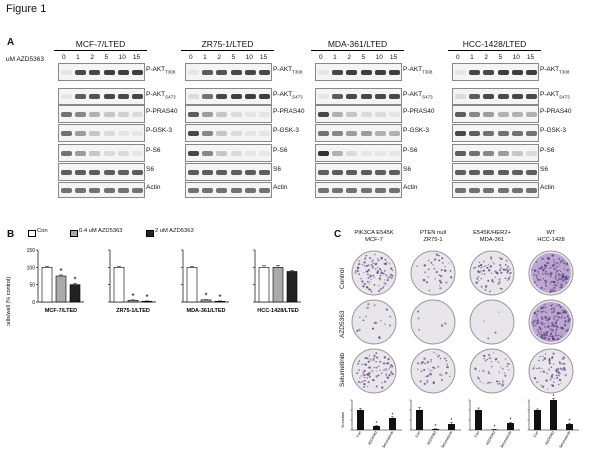 The image size is (600, 461). I want to click on colony-genotype: PIK3CA E545K, so click(374, 233).